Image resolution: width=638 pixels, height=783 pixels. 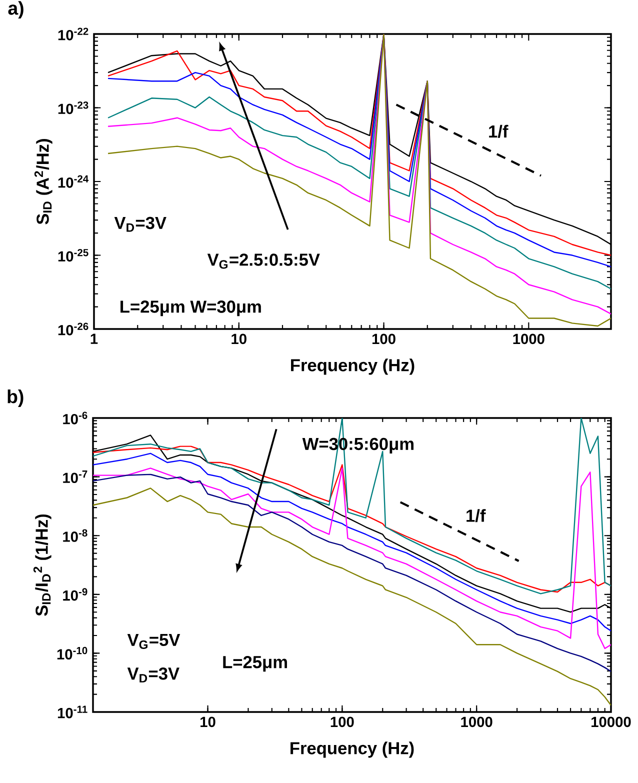 I want to click on annotation: L=25μm, so click(x=255, y=664).